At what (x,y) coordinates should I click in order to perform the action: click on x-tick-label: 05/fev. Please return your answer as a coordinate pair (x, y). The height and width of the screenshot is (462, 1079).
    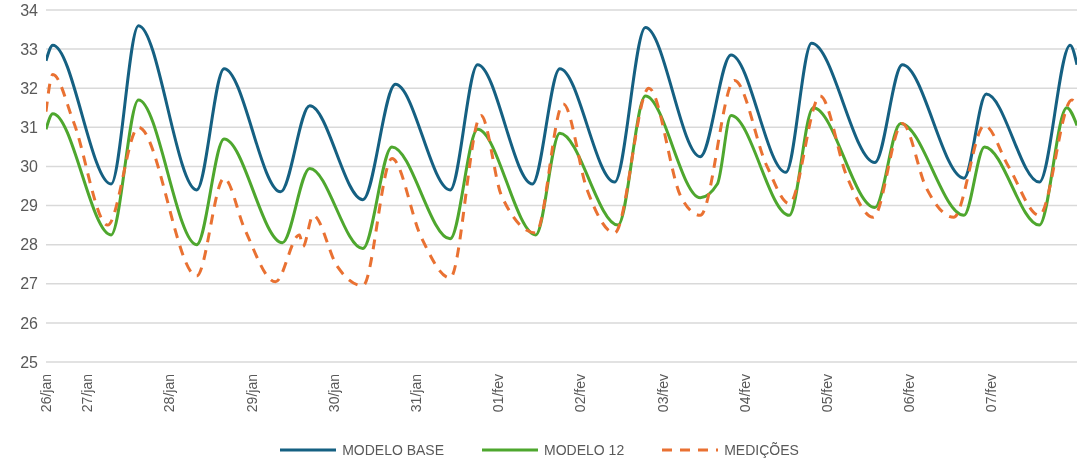
    Looking at the image, I should click on (826, 393).